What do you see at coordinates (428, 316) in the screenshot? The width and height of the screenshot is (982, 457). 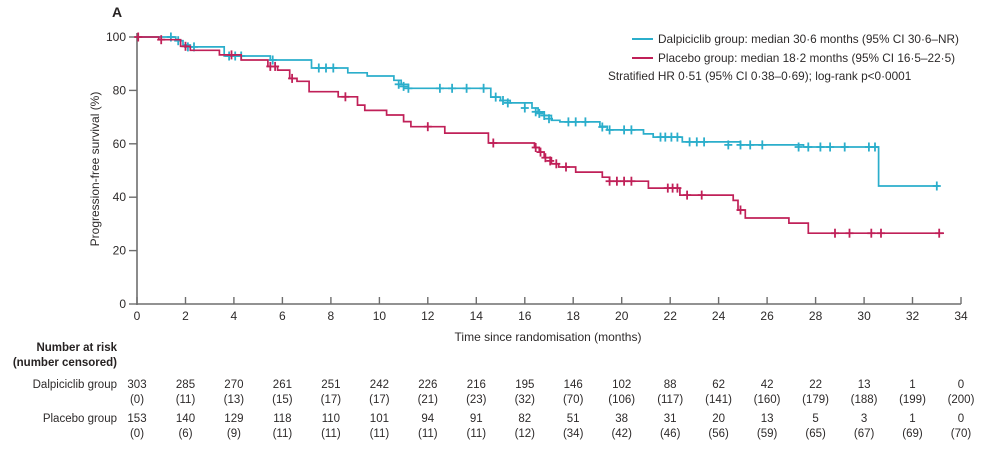 I see `x-tick-label: 12` at bounding box center [428, 316].